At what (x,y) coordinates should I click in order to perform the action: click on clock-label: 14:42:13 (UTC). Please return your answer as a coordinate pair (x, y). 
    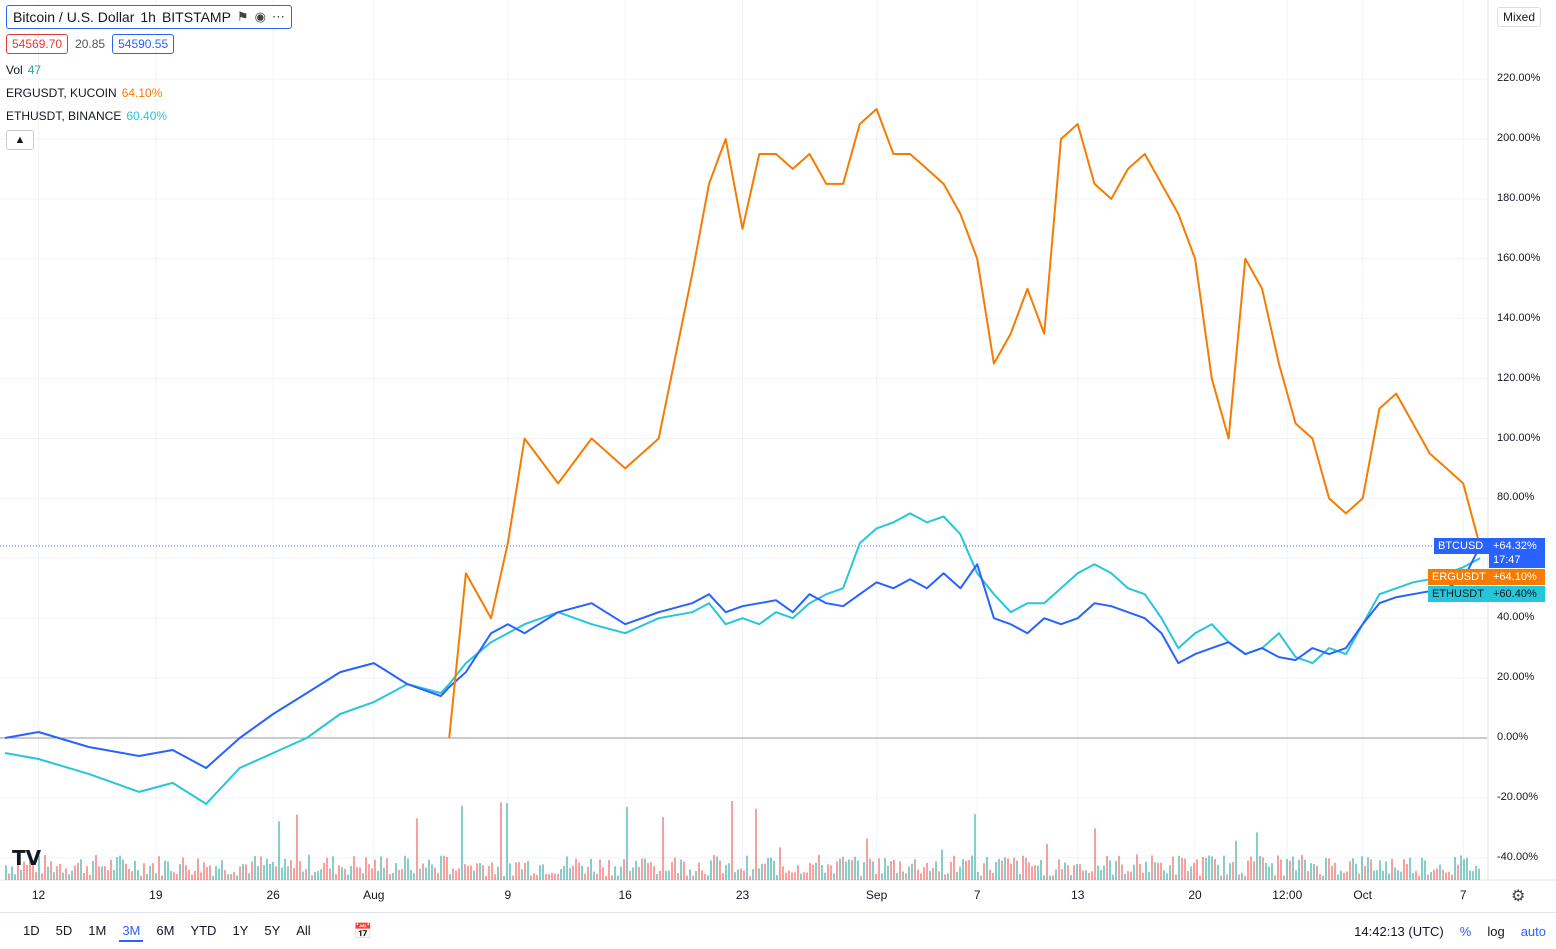
    Looking at the image, I should click on (1399, 931).